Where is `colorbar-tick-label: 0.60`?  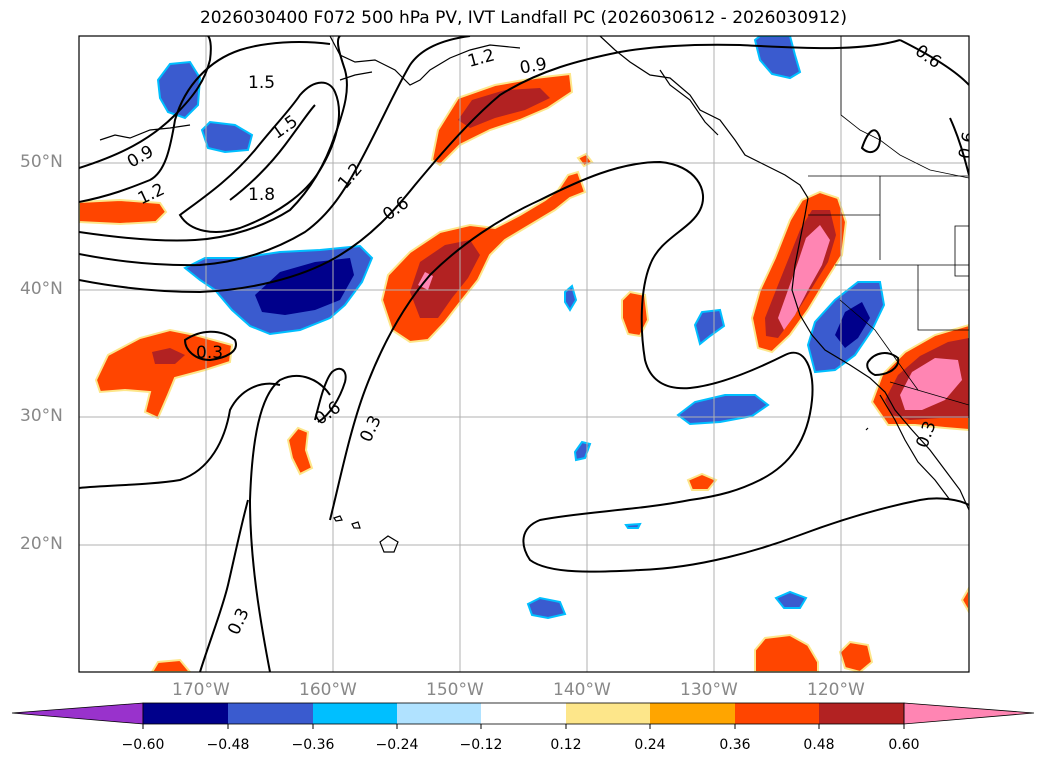
colorbar-tick-label: 0.60 is located at coordinates (904, 745).